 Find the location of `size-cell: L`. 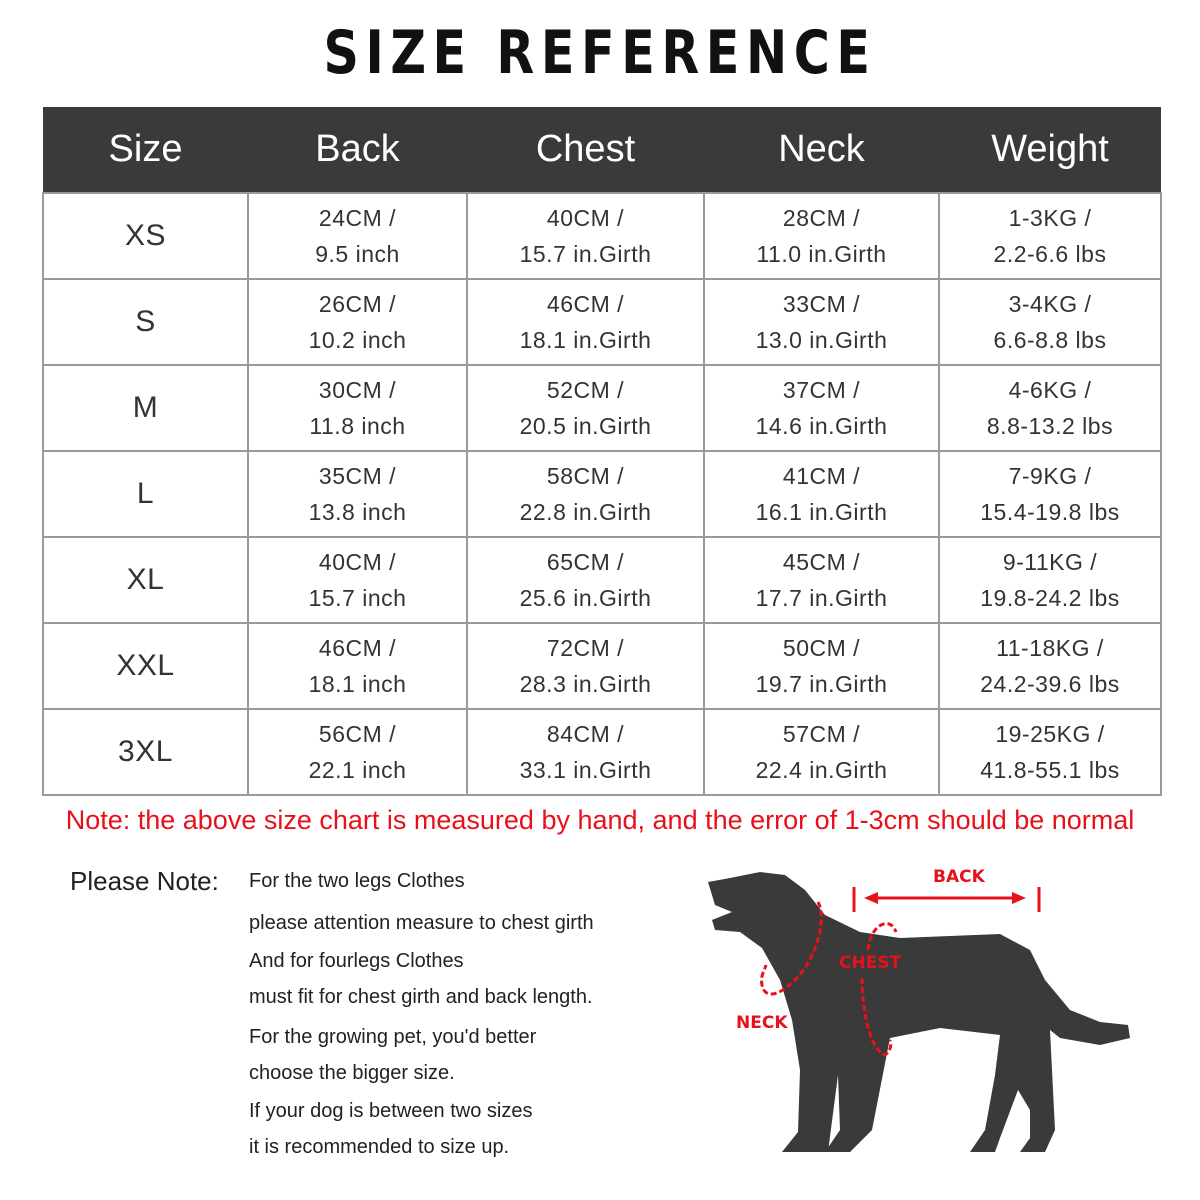

size-cell: L is located at coordinates (145, 494).